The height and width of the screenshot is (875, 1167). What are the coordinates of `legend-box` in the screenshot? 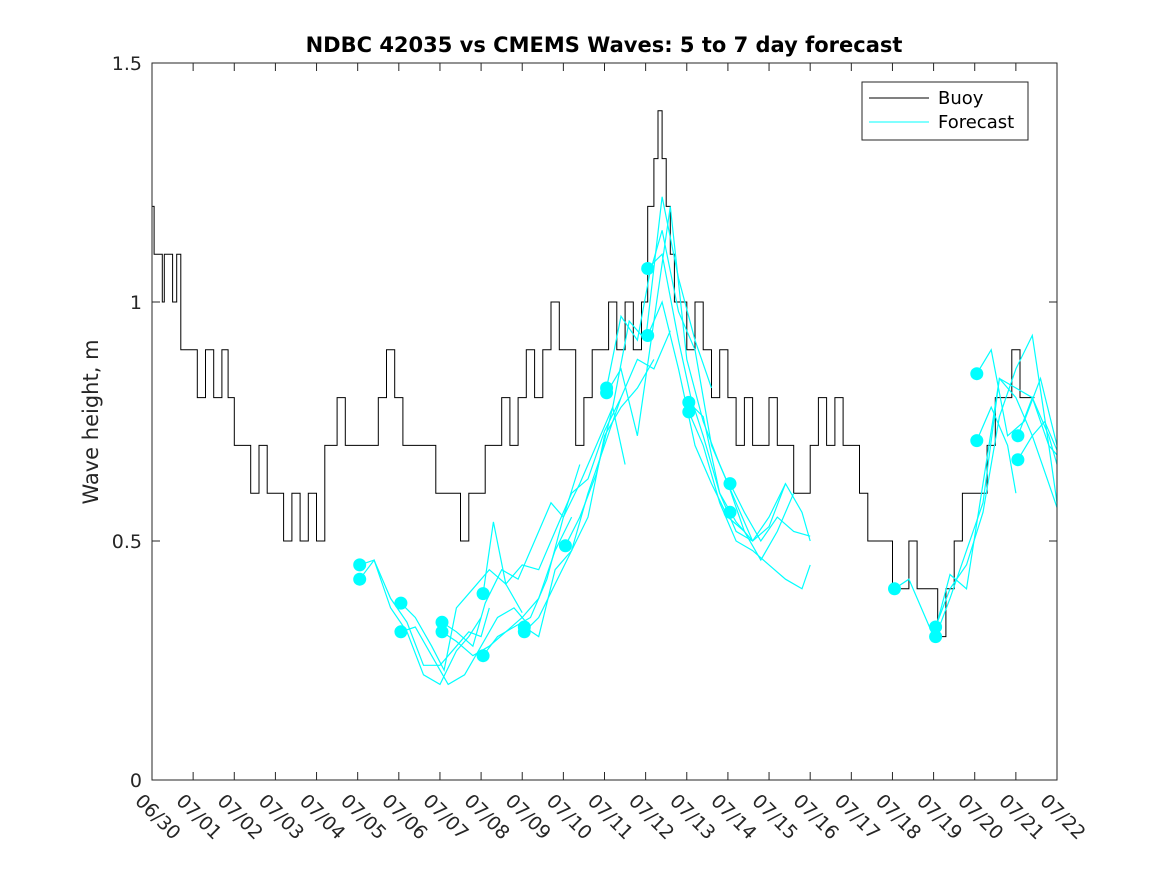 It's located at (945, 111).